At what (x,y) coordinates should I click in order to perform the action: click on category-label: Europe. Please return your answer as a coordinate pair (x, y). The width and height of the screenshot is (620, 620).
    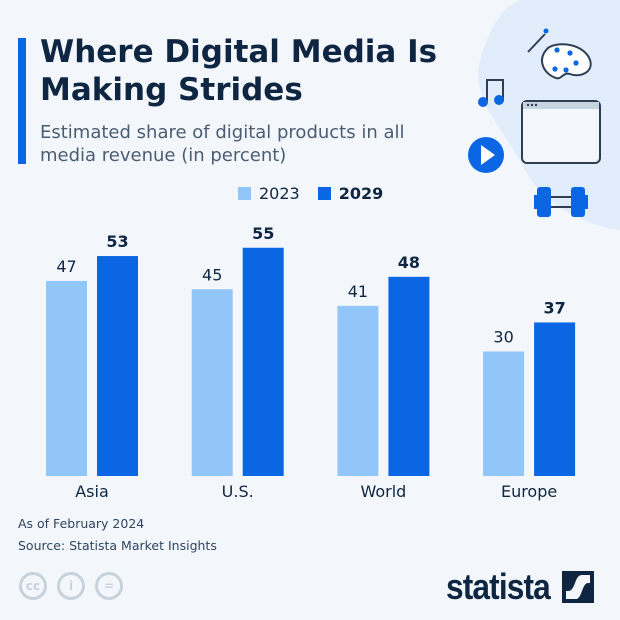
    Looking at the image, I should click on (529, 491).